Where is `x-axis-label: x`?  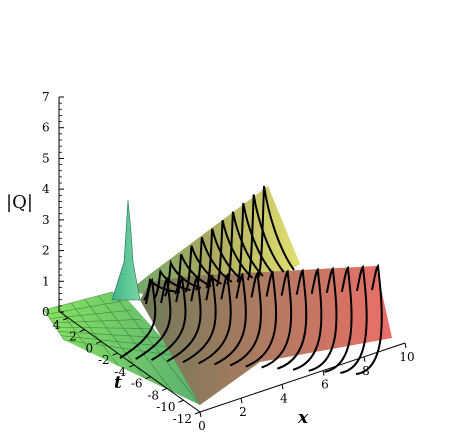 x-axis-label: x is located at coordinates (303, 418).